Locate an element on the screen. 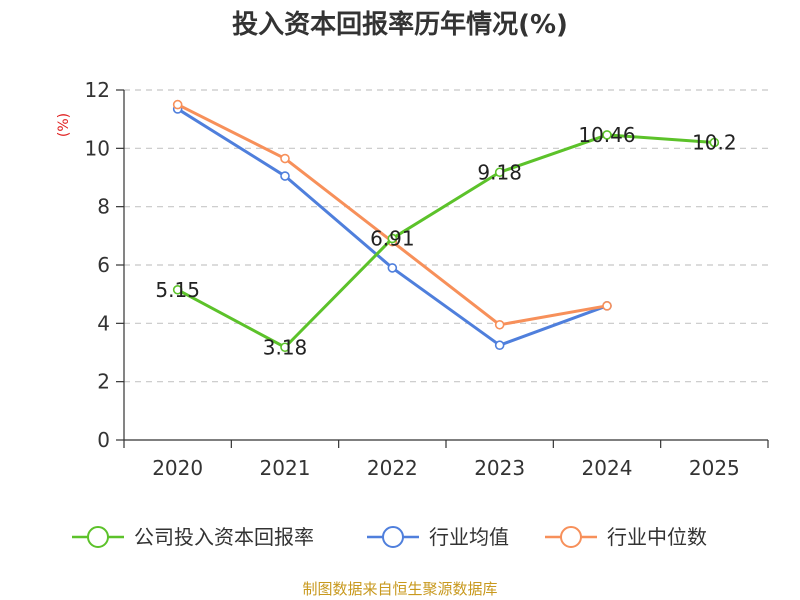 This screenshot has width=800, height=600. data-label: 10.2 is located at coordinates (714, 143).